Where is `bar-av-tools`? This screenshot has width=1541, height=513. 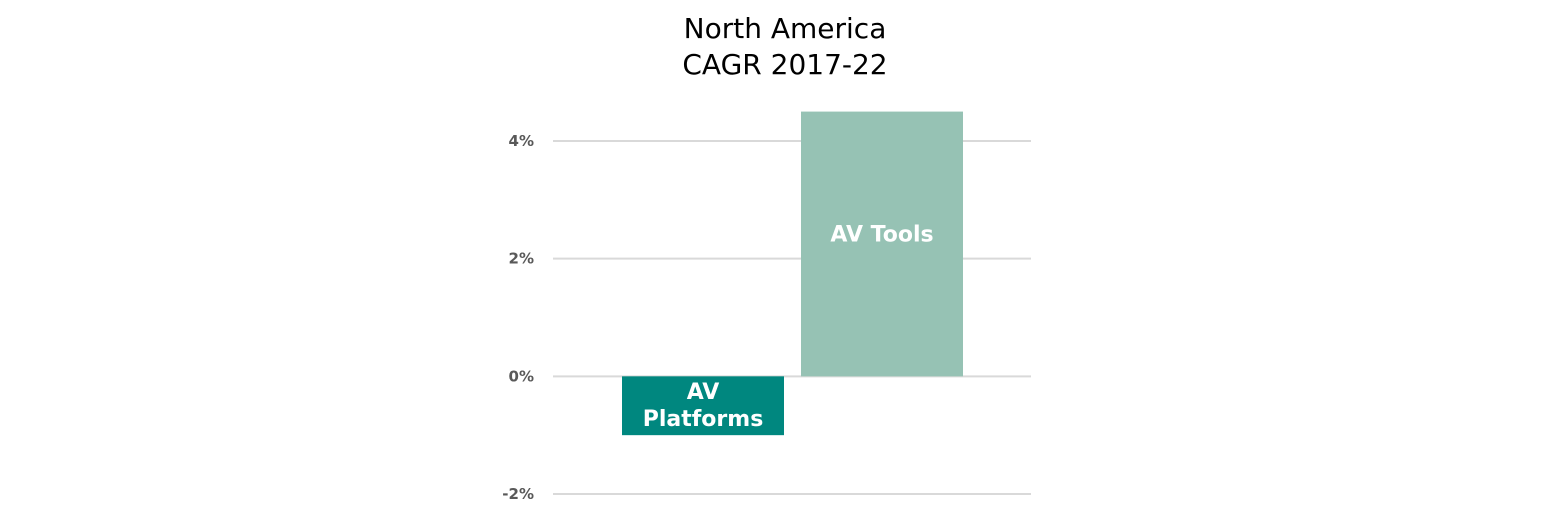
bar-av-tools is located at coordinates (882, 244).